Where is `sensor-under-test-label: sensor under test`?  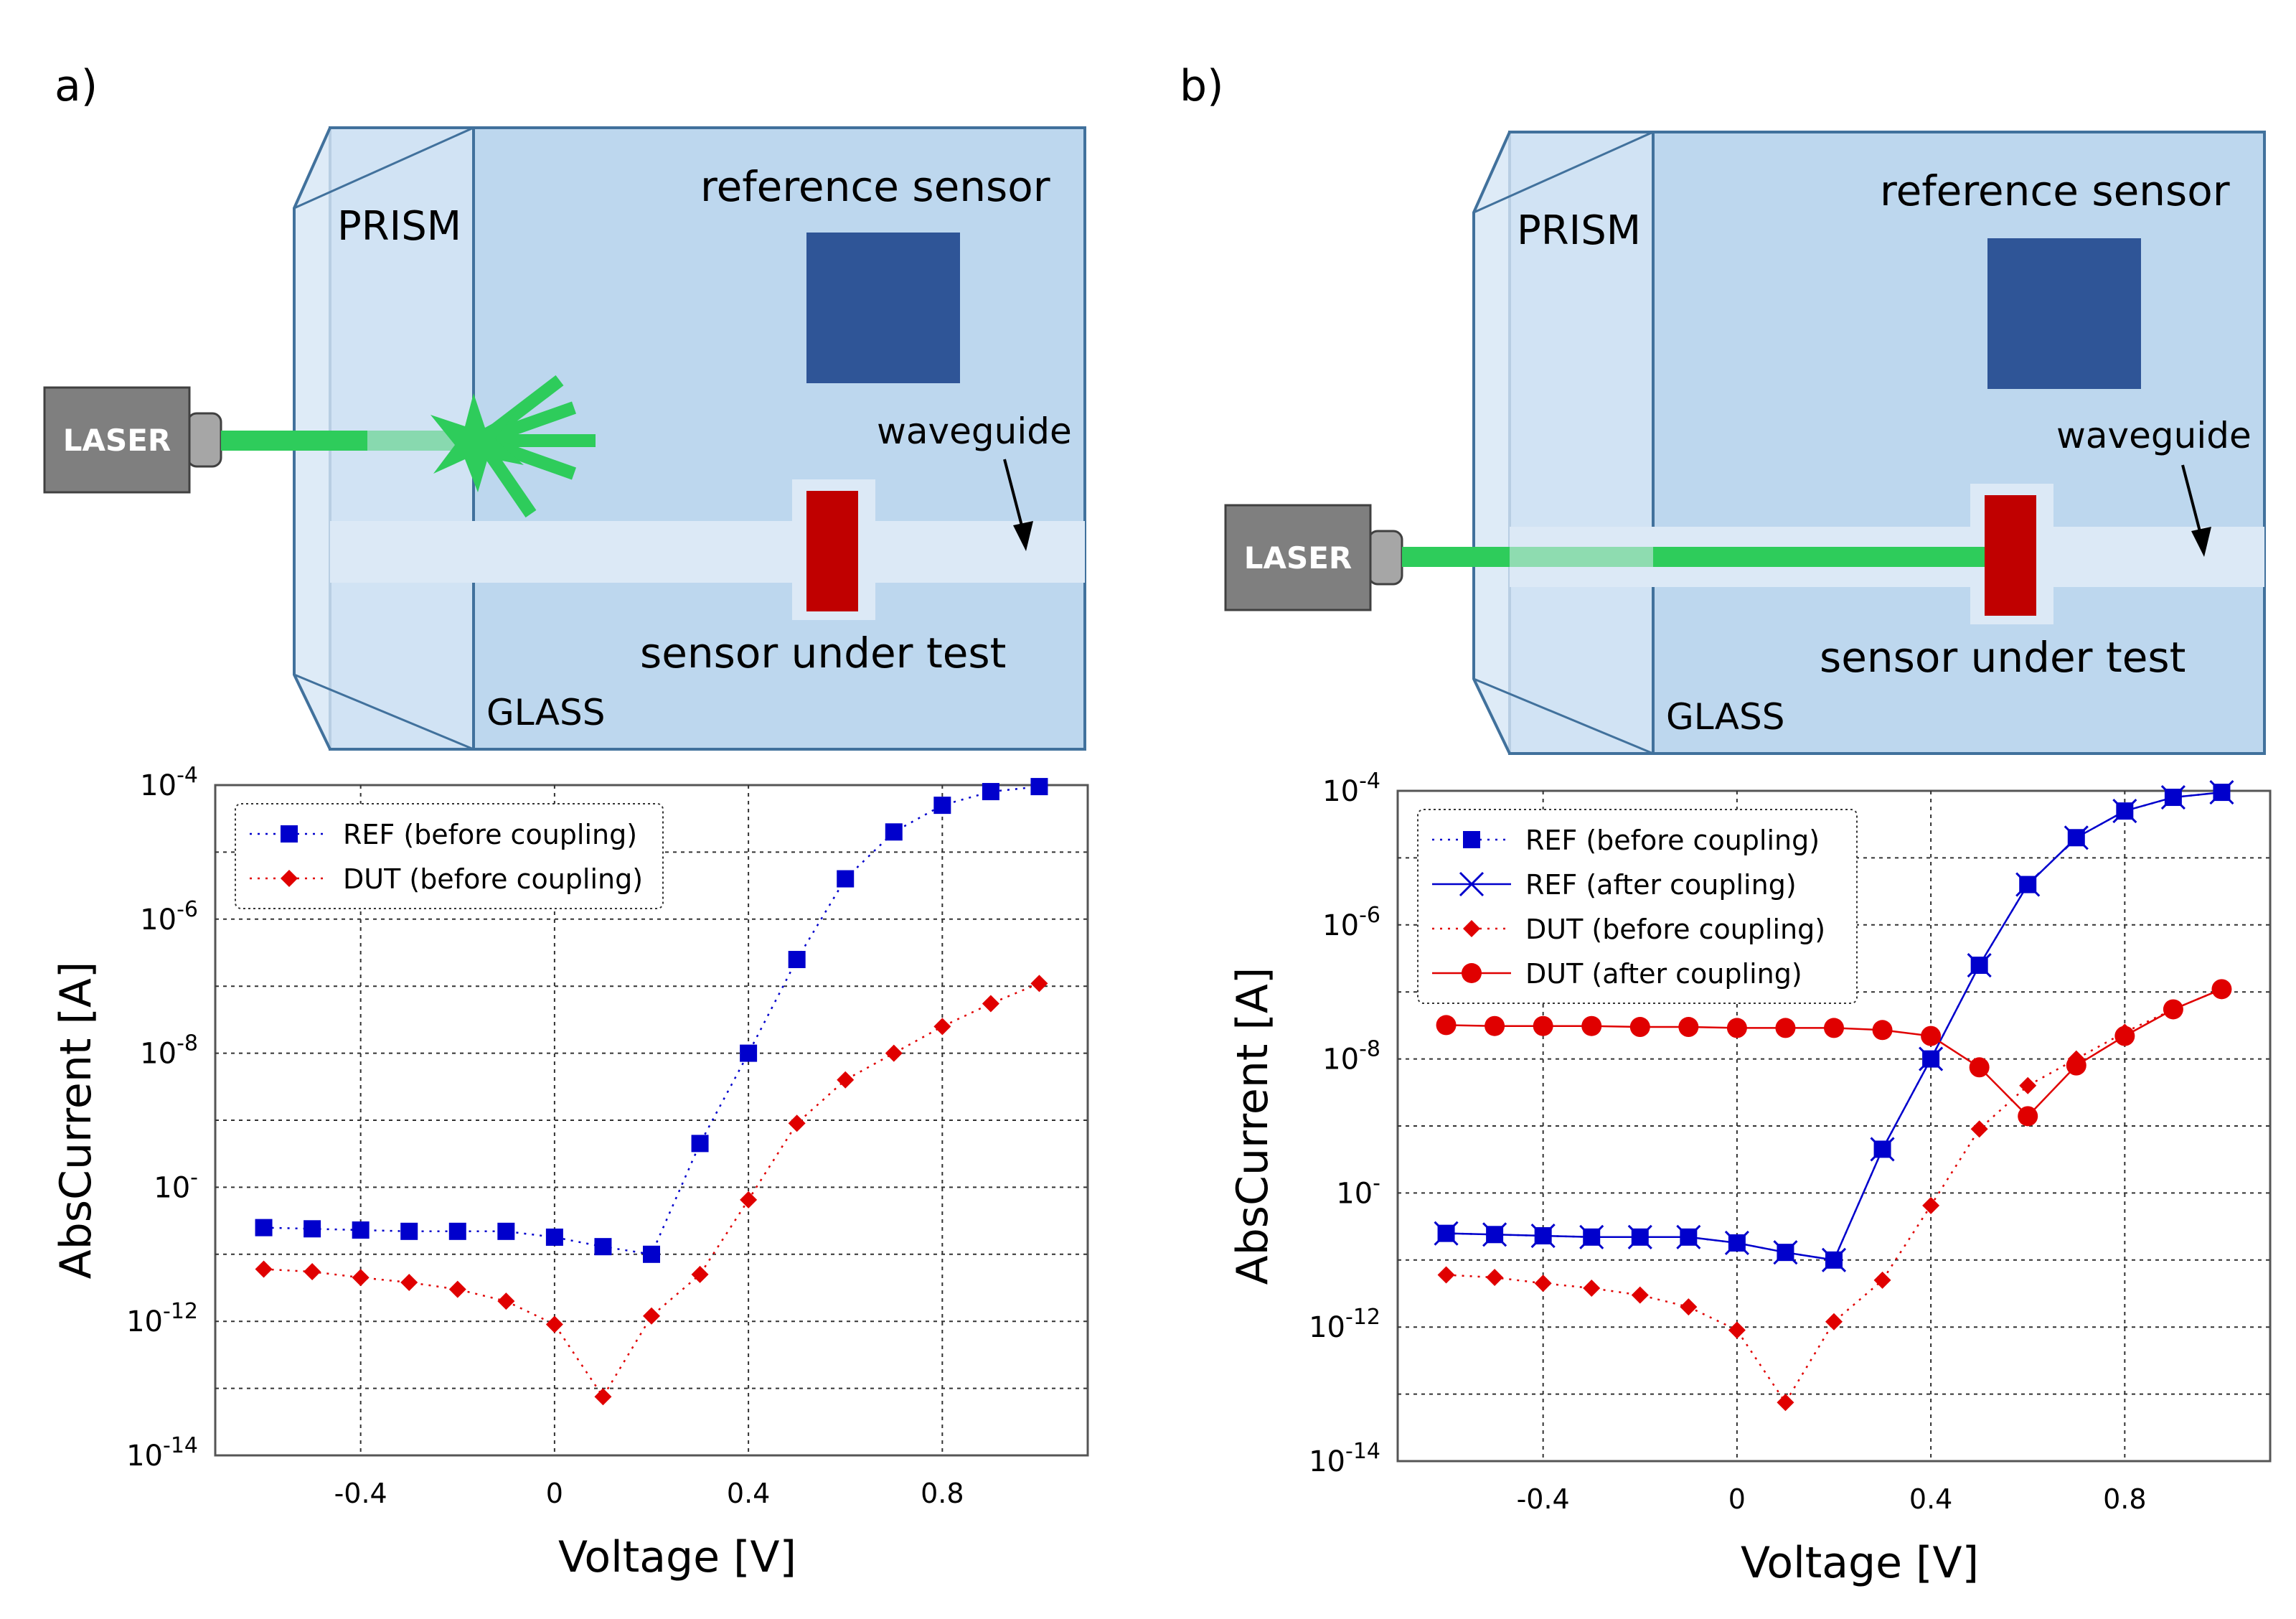 sensor-under-test-label: sensor under test is located at coordinates (823, 653).